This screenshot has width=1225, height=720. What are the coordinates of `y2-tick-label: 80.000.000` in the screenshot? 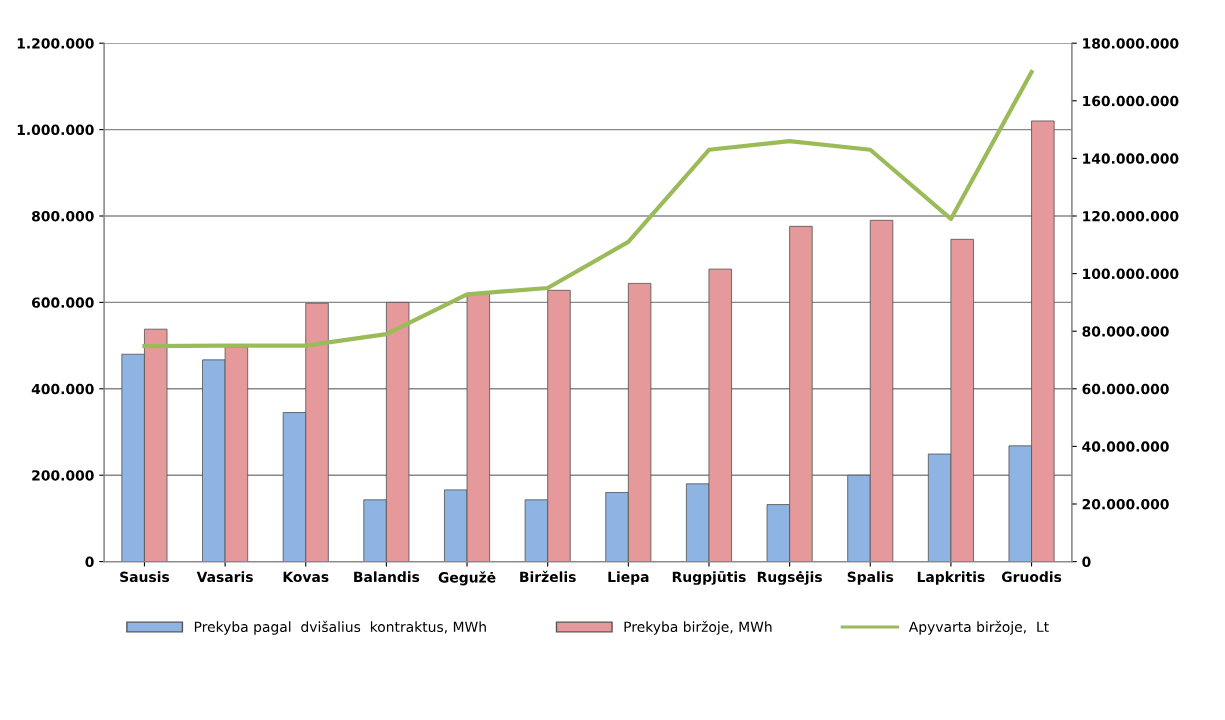 It's located at (1125, 331).